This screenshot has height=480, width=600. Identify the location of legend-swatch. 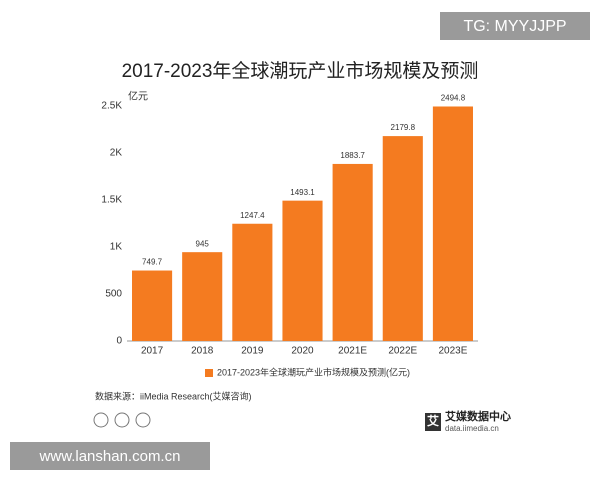
(209, 373).